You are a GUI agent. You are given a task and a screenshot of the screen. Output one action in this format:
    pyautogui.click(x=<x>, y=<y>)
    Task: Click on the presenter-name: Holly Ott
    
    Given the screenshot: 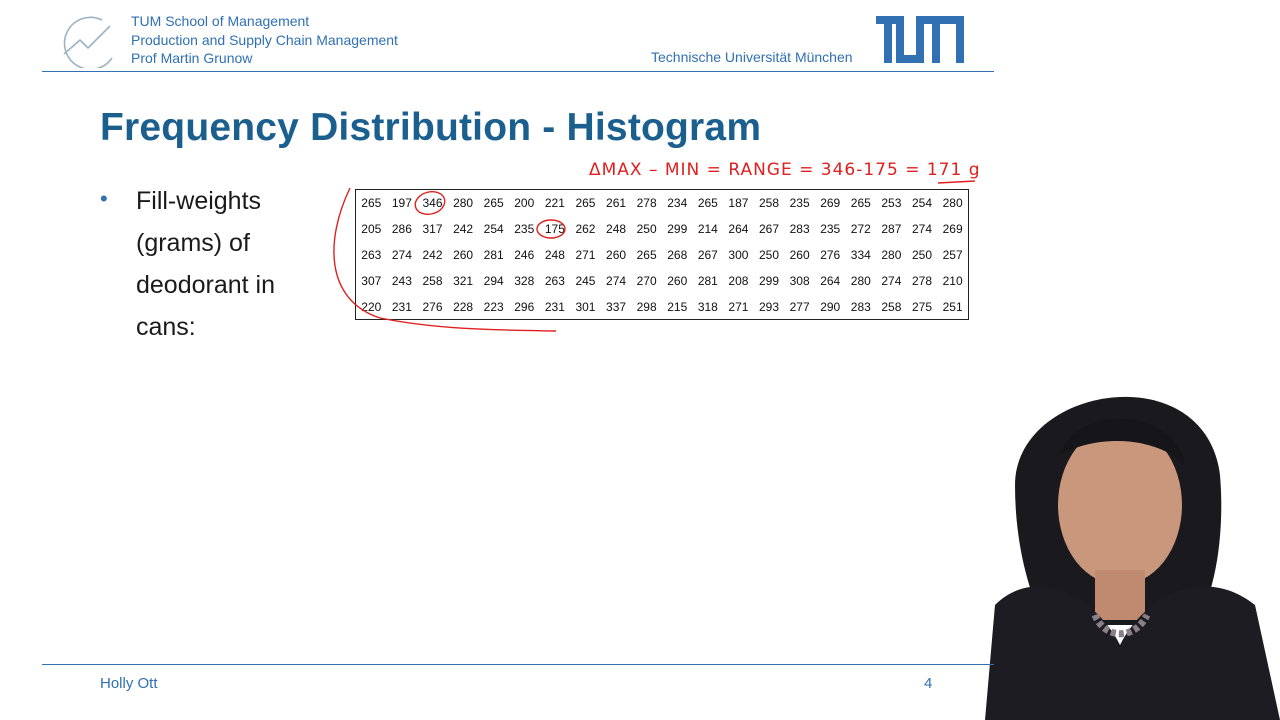 What is the action you would take?
    pyautogui.click(x=129, y=683)
    